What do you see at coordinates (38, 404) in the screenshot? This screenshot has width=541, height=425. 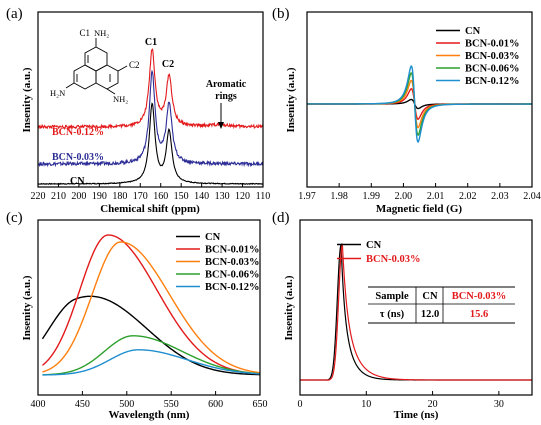 I see `panel-c-xtick-label-400: 400` at bounding box center [38, 404].